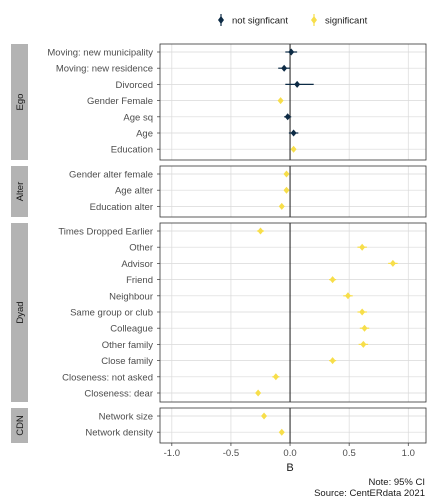 The image size is (432, 504). What do you see at coordinates (289, 468) in the screenshot?
I see `x-axis-title: B` at bounding box center [289, 468].